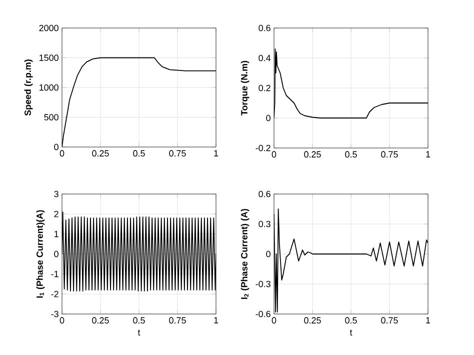  Describe the element at coordinates (263, 148) in the screenshot. I see `y-tick-label: -0.2` at that location.